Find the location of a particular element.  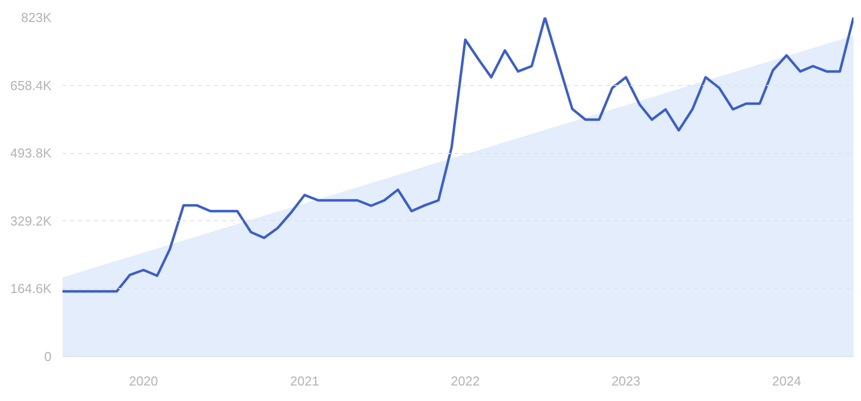

x-tick-label: 2024 is located at coordinates (787, 381).